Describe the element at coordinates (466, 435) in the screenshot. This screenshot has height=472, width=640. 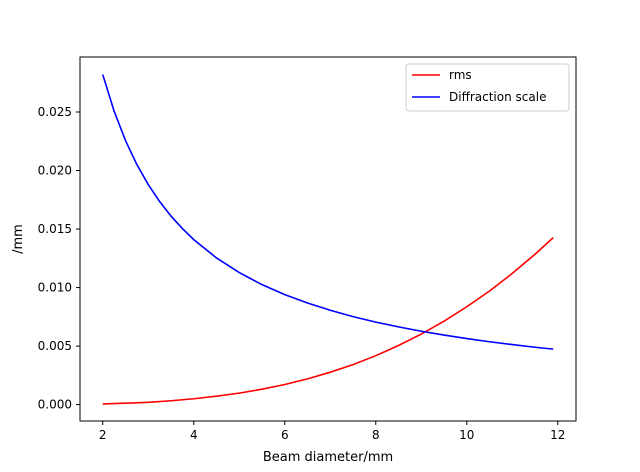
I see `x-tick-label: 10` at that location.